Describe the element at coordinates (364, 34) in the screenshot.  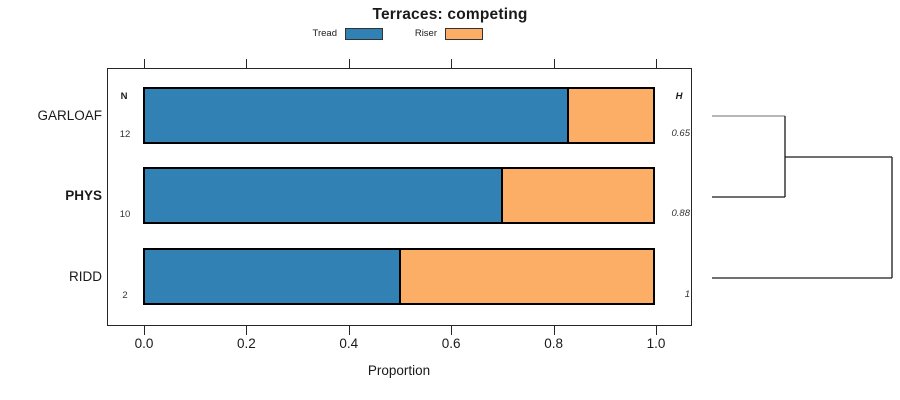
I see `legend-swatch-tread` at that location.